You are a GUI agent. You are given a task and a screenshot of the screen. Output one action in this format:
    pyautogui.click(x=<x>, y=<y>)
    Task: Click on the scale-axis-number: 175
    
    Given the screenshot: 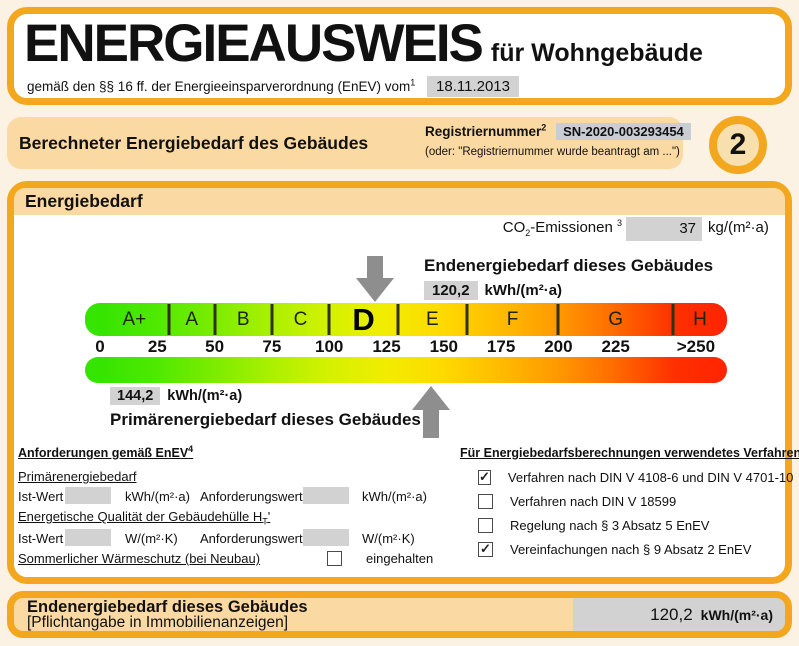 What is the action you would take?
    pyautogui.click(x=501, y=346)
    